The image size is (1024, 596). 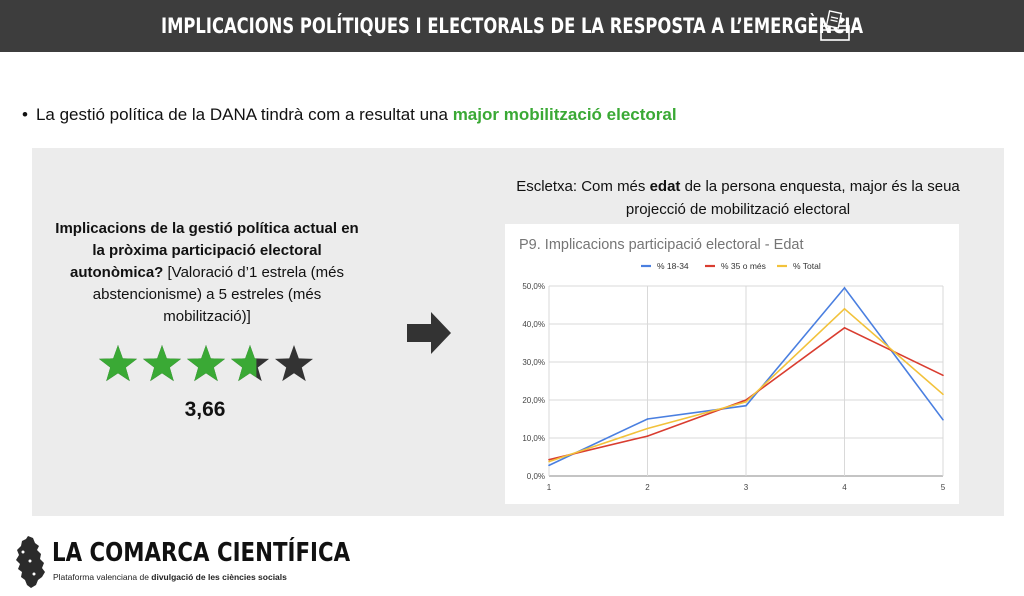 What do you see at coordinates (533, 286) in the screenshot?
I see `y-tick-label: 50,0%` at bounding box center [533, 286].